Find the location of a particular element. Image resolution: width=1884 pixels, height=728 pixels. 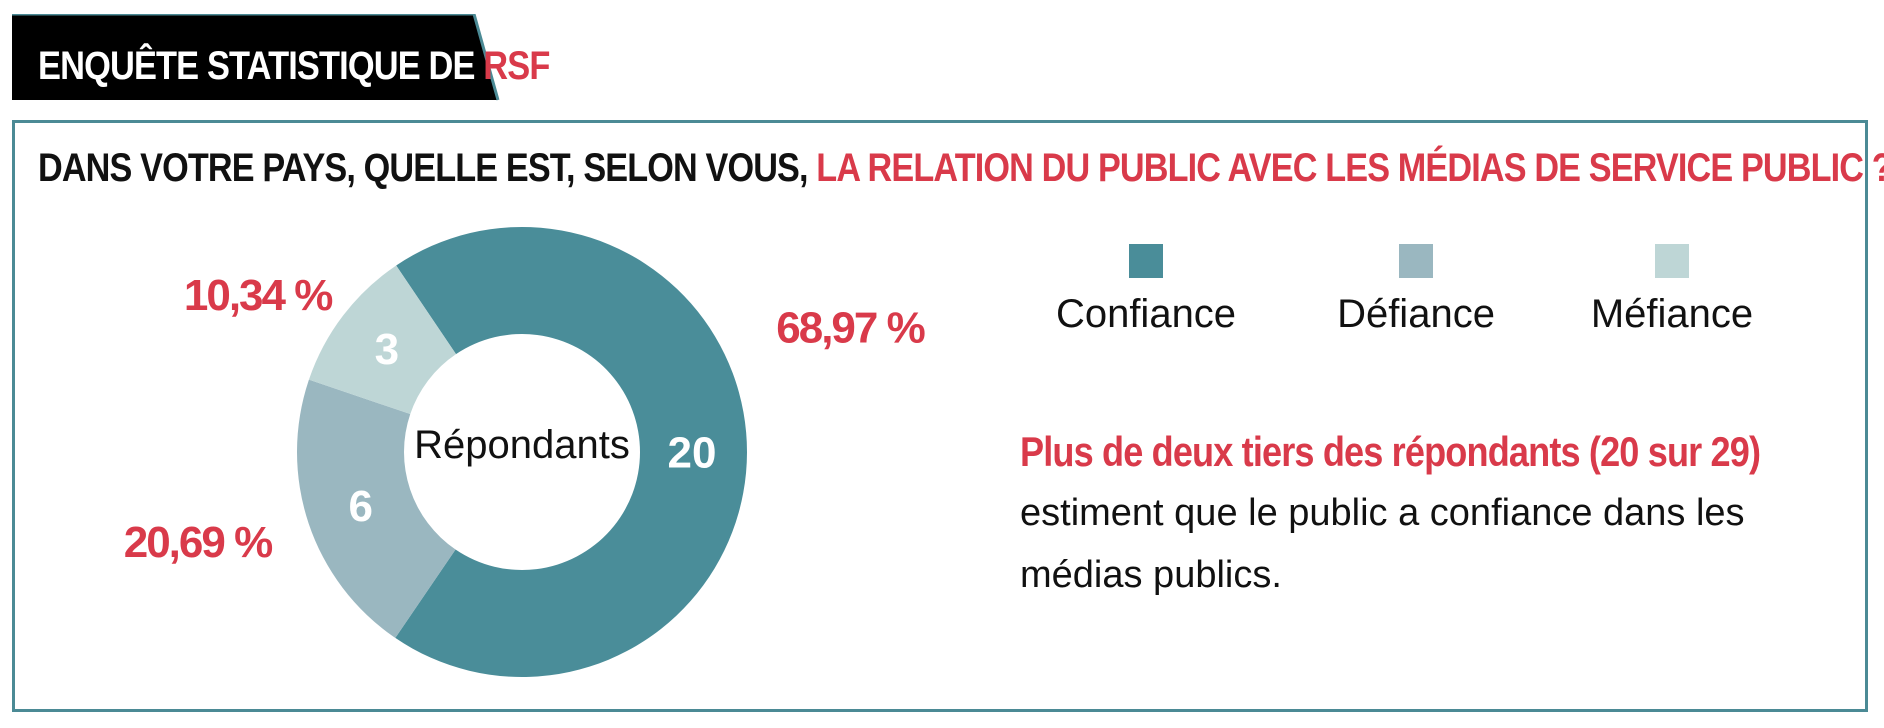

header-tab is located at coordinates (312, 69).